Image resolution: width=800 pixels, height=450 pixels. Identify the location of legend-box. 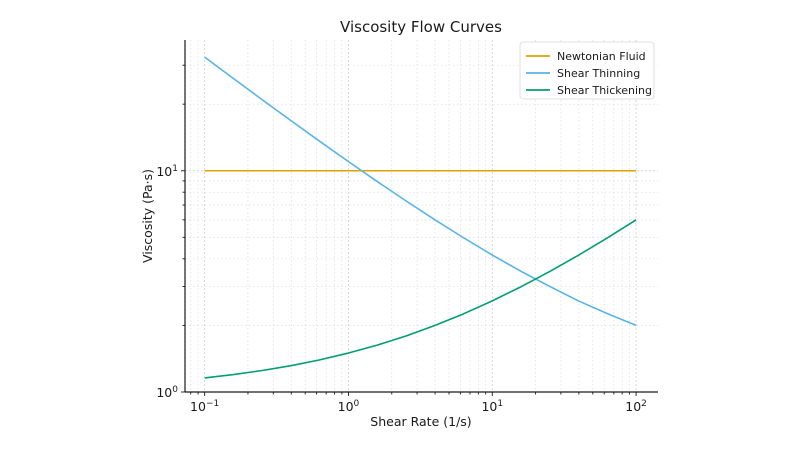
(587, 70).